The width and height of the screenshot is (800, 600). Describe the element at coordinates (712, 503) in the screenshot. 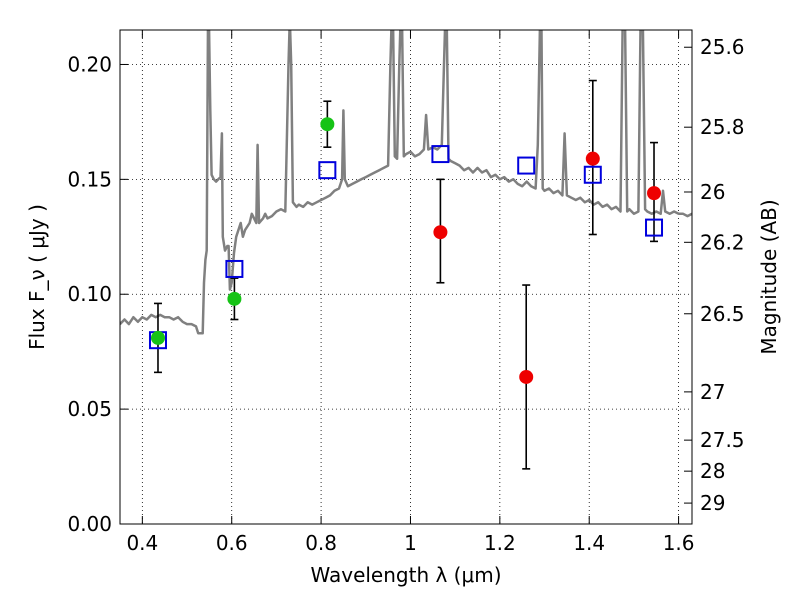

I see `right-tick-label: 29` at that location.